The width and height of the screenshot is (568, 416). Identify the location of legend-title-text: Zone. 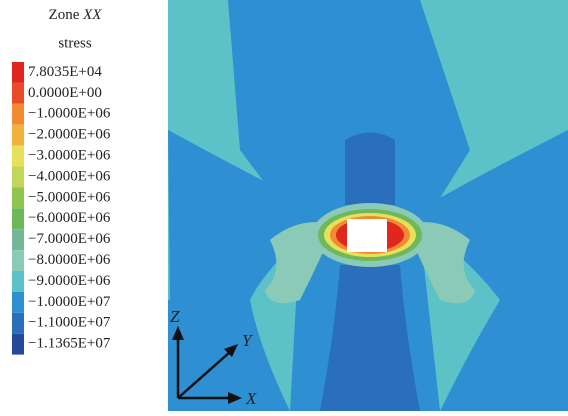
(66, 15).